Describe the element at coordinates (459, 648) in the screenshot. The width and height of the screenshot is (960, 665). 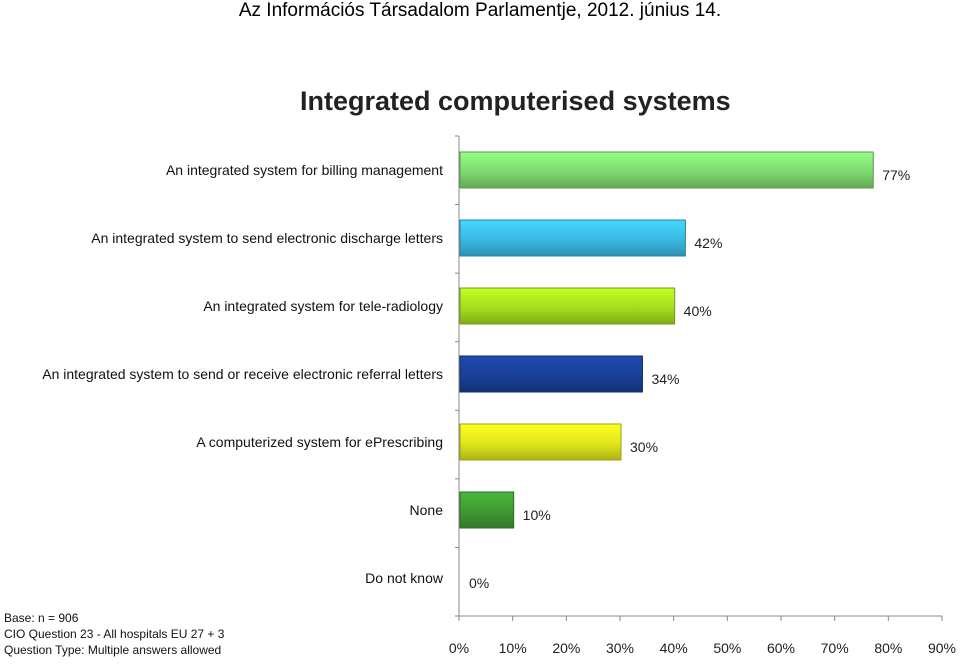
I see `x-tick-label: 0%` at that location.